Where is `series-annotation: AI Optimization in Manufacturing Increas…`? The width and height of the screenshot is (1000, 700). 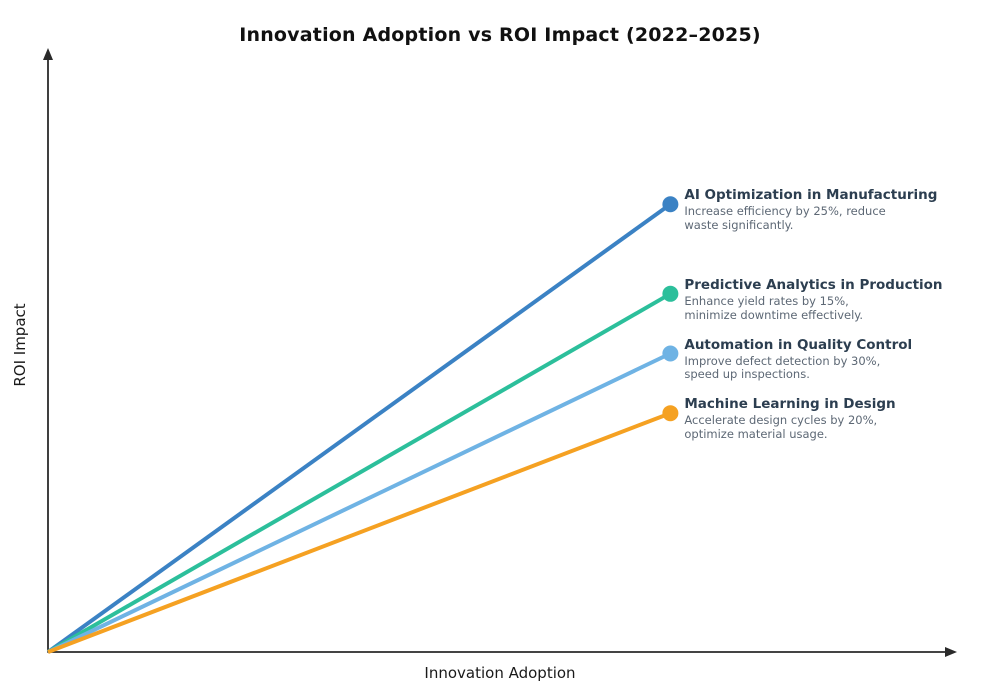
series-annotation: AI Optimization in Manufacturing Increas… is located at coordinates (810, 210).